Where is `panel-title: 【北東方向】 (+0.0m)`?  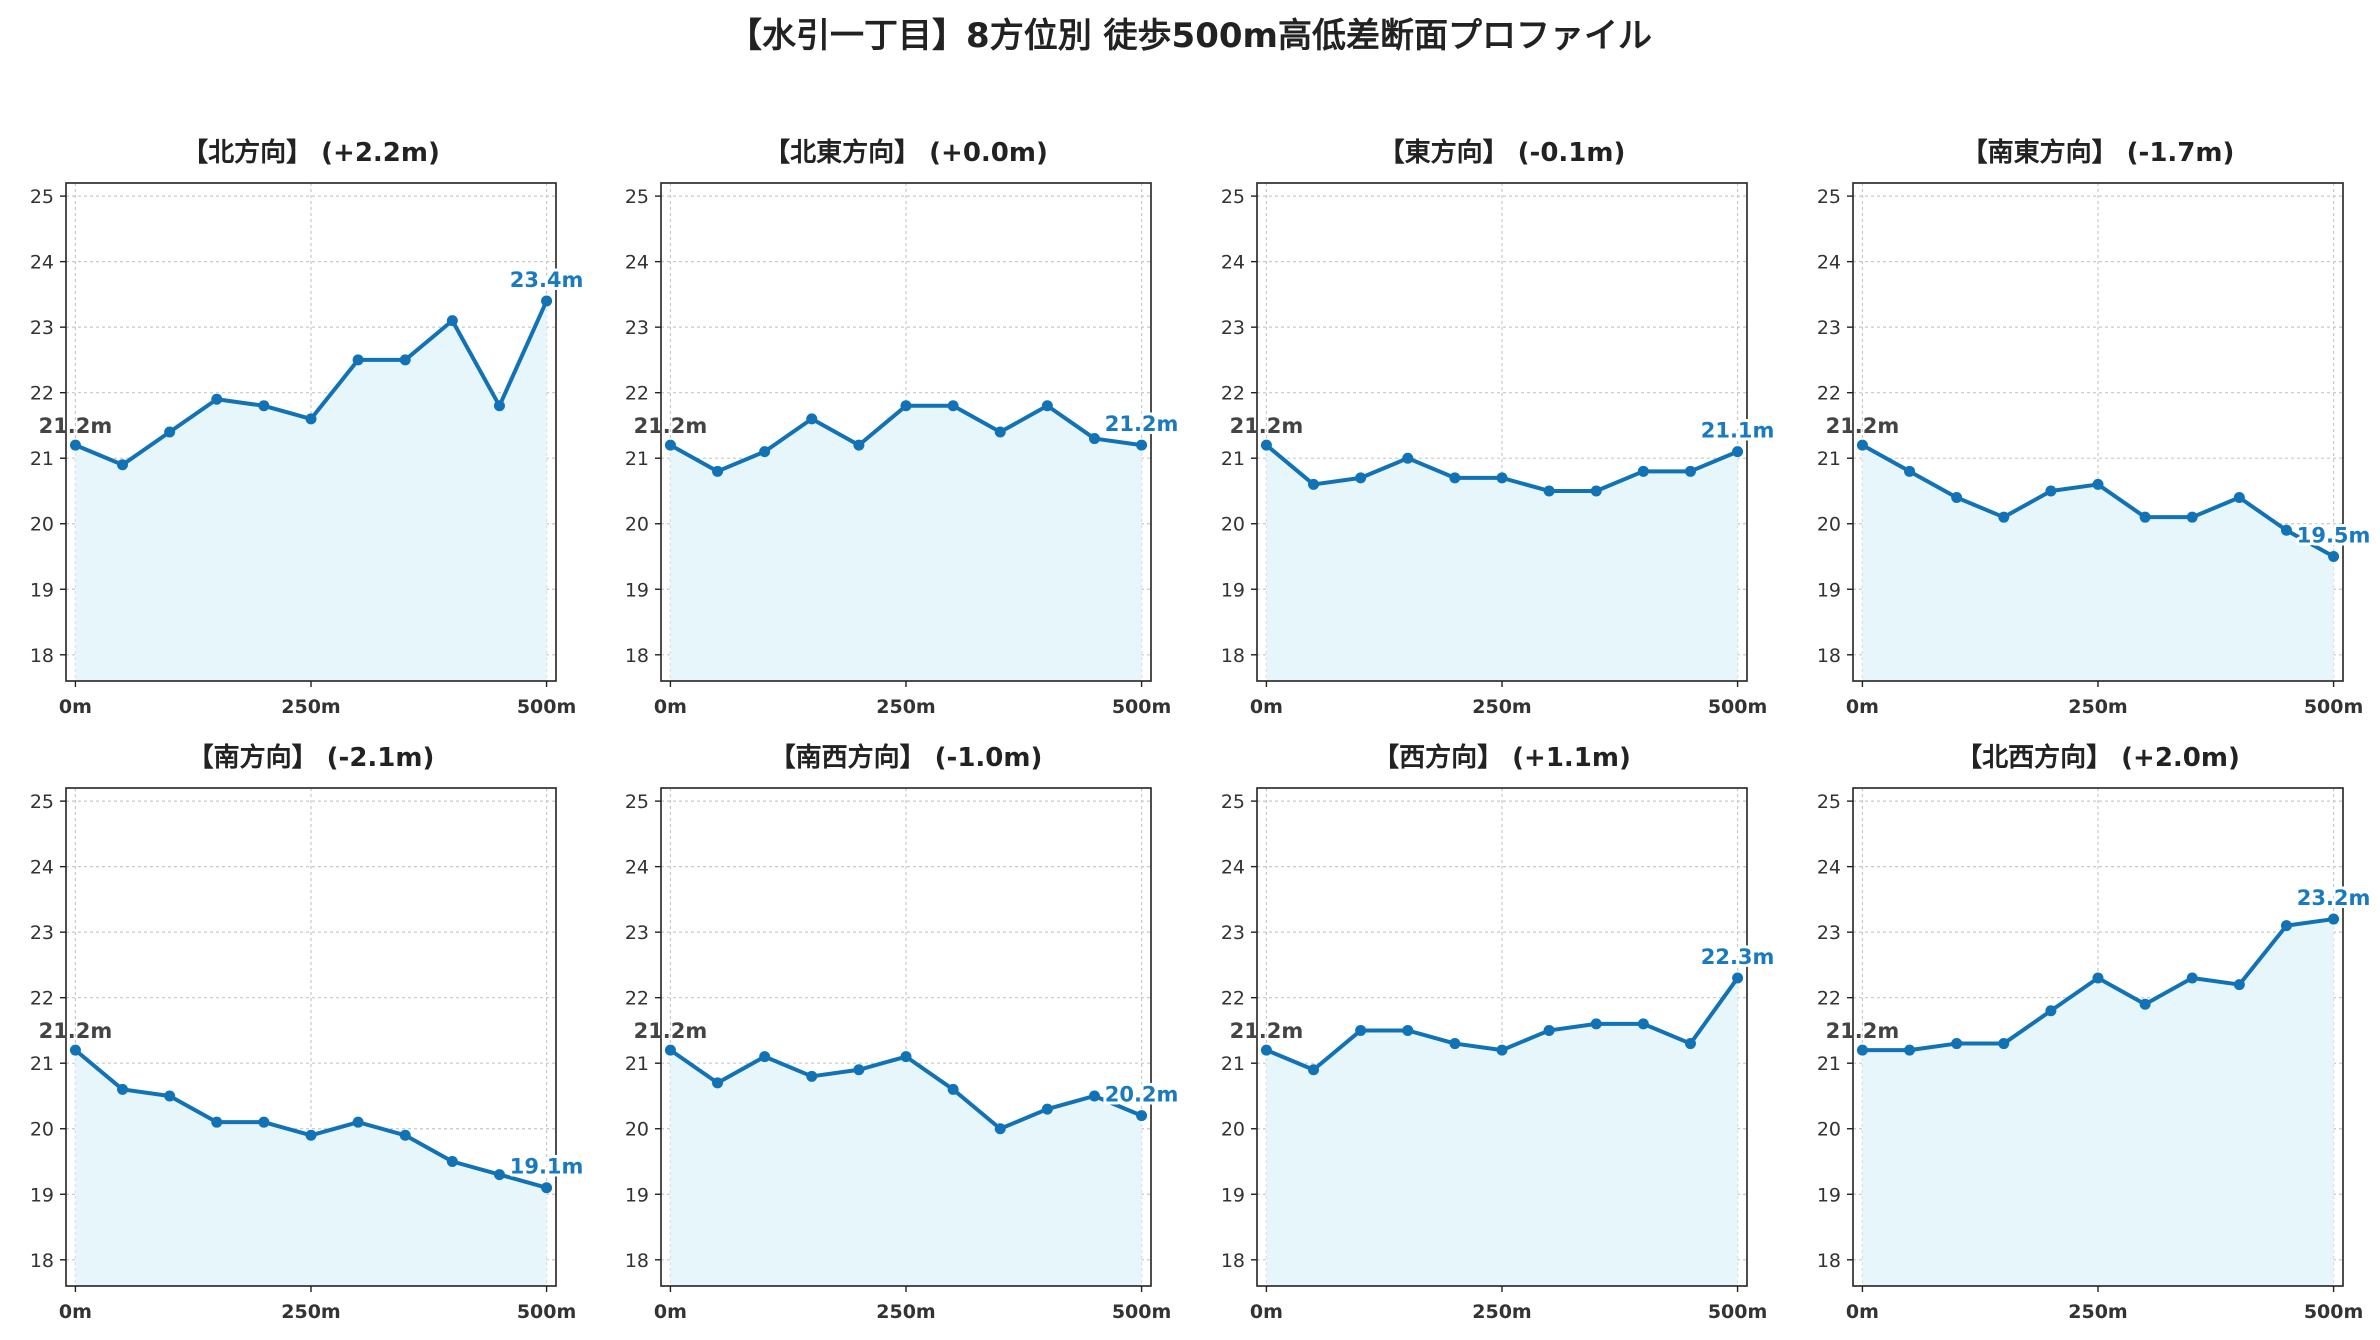 panel-title: 【北東方向】 (+0.0m) is located at coordinates (906, 152).